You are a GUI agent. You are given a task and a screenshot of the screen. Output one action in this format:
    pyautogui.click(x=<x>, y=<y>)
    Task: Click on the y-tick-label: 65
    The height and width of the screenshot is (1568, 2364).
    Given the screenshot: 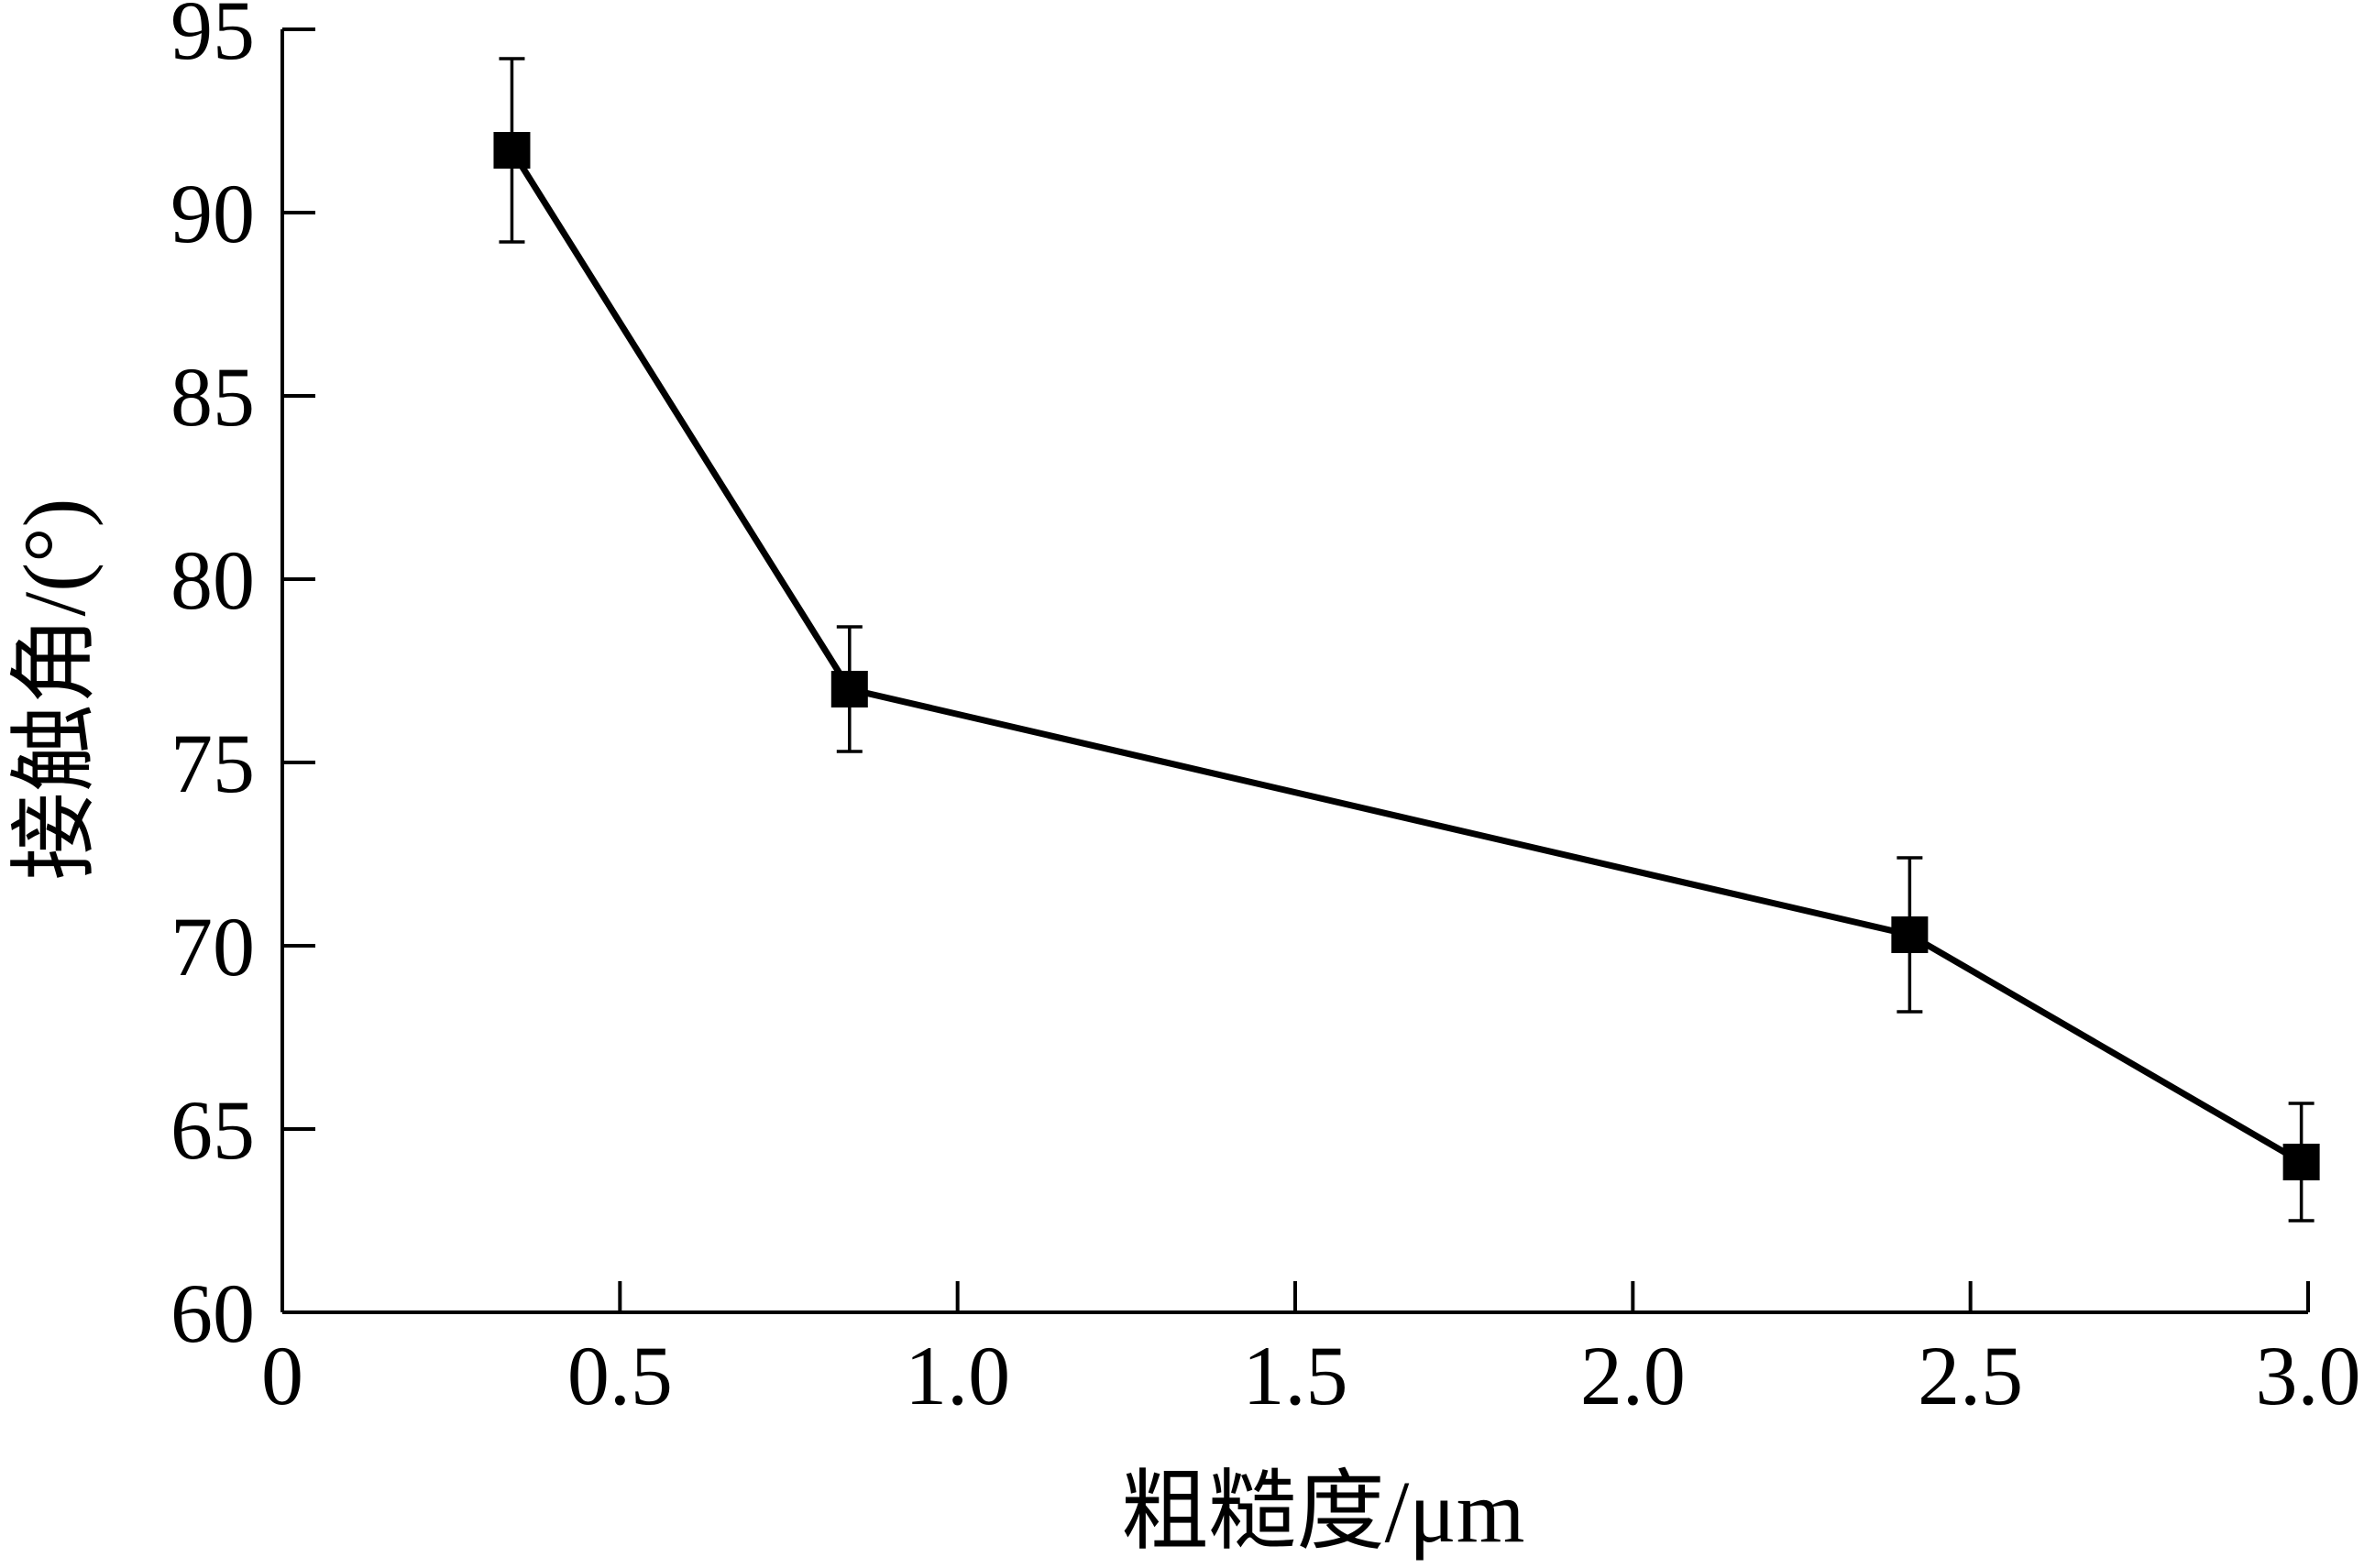 What is the action you would take?
    pyautogui.click(x=212, y=1130)
    